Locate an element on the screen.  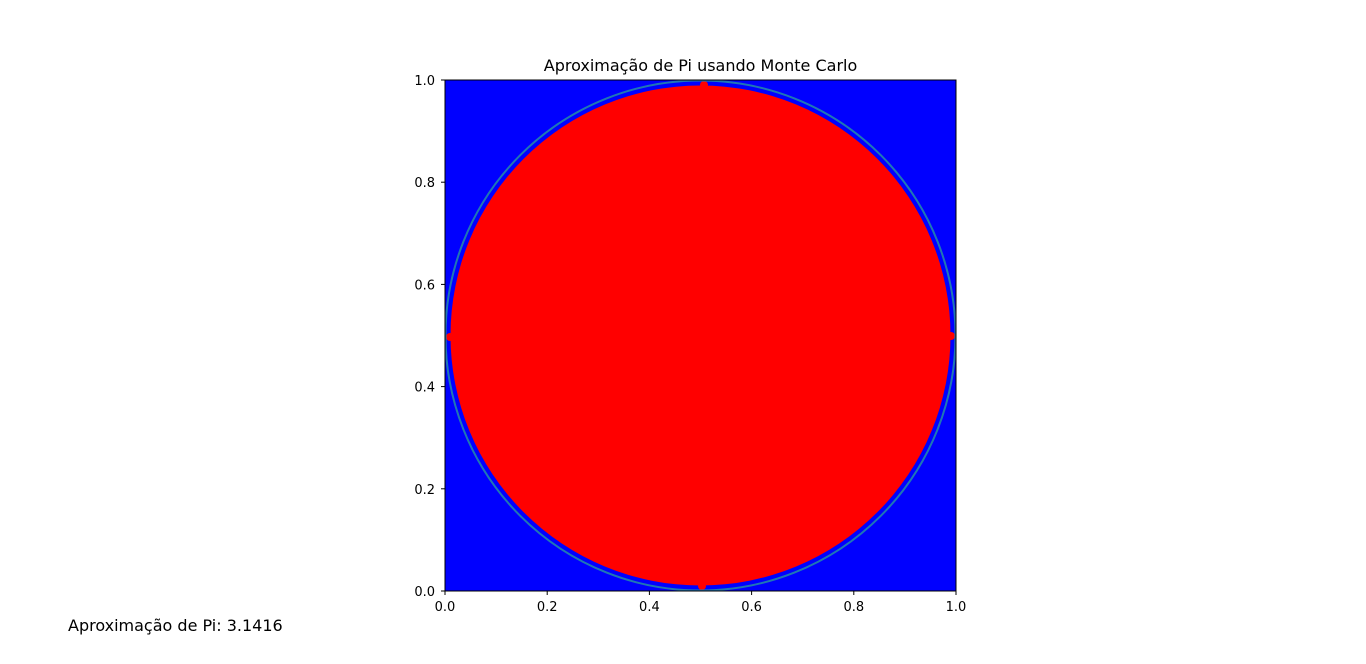
x-tick-label: 0.4 is located at coordinates (649, 607).